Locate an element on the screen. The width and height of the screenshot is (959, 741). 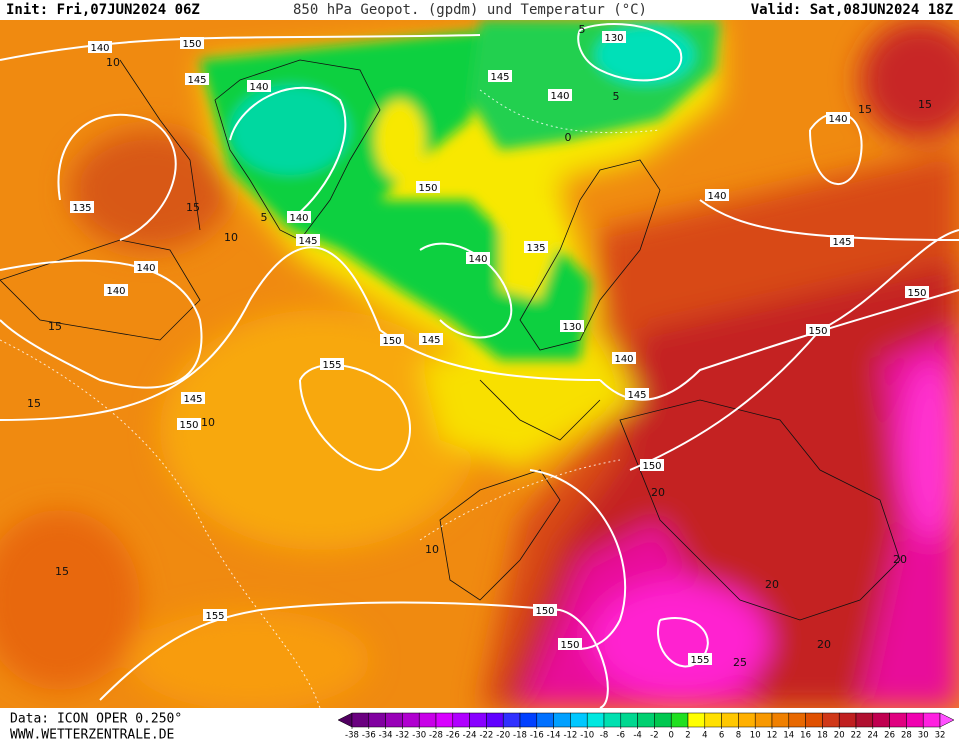
colorbar-tick-label: 12 is located at coordinates (772, 736).